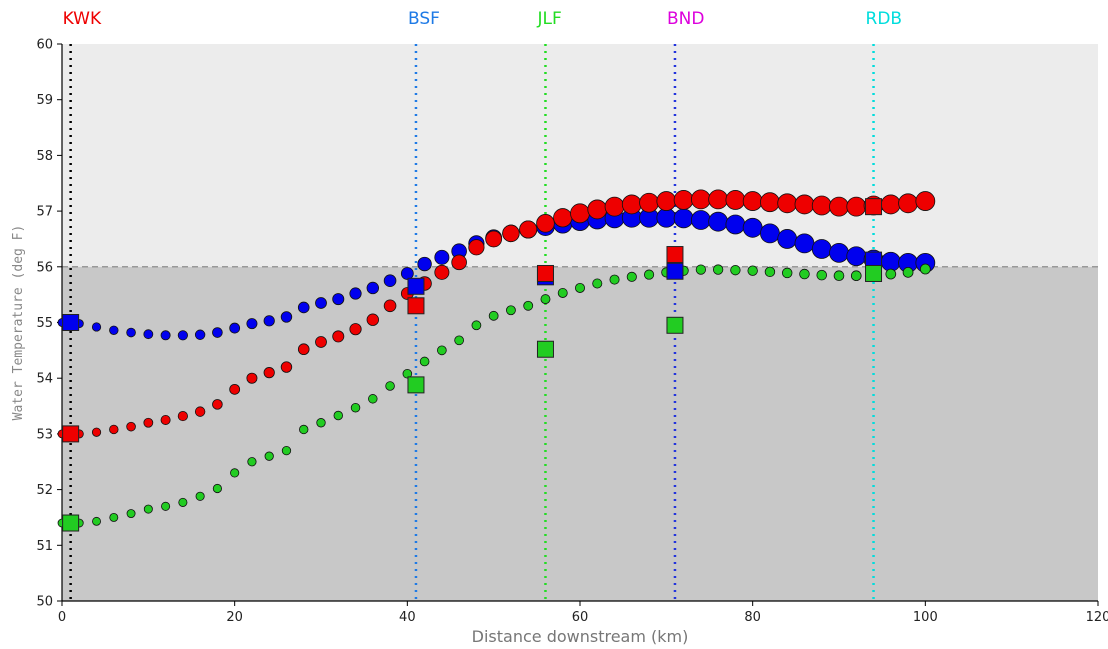 This screenshot has width=1108, height=649. Describe the element at coordinates (44, 490) in the screenshot. I see `y-tick-label: 52` at that location.